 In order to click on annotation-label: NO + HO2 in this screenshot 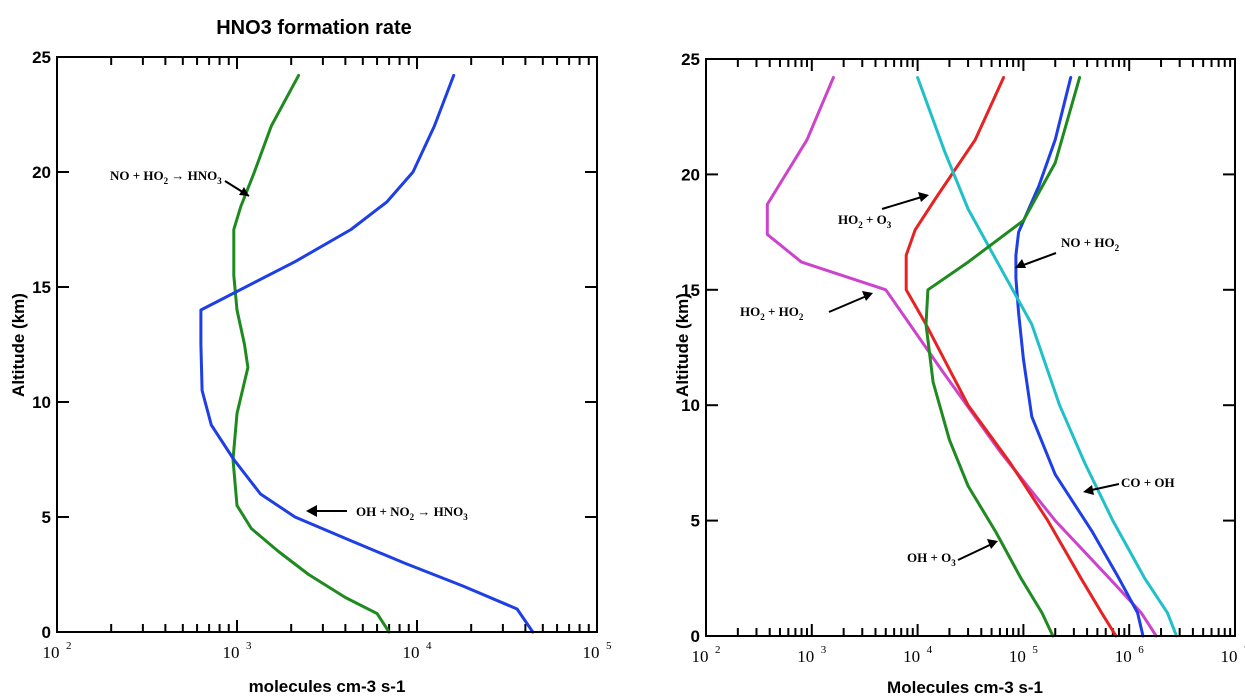, I will do `click(1090, 244)`.